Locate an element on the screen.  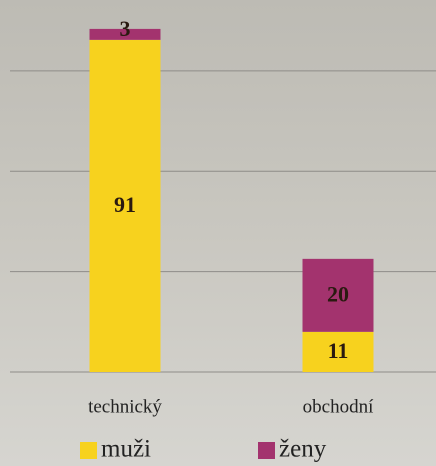
legend-label: ženy is located at coordinates (303, 449).